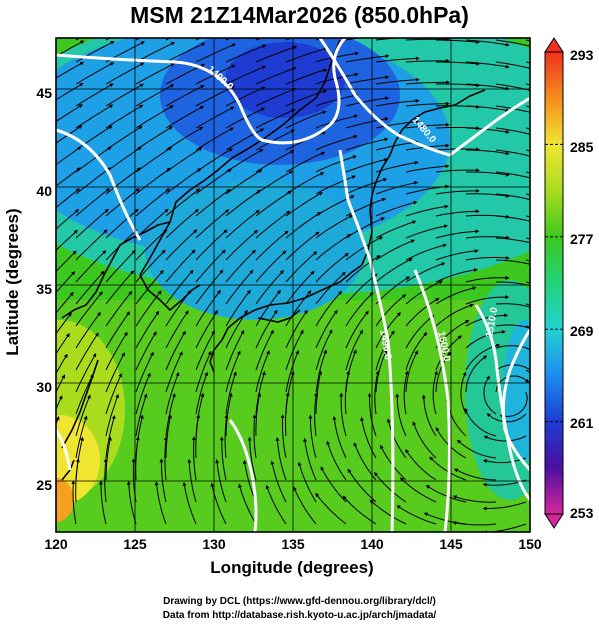 The height and width of the screenshot is (625, 599). I want to click on colorbar-bottom-arrow, so click(554, 521).